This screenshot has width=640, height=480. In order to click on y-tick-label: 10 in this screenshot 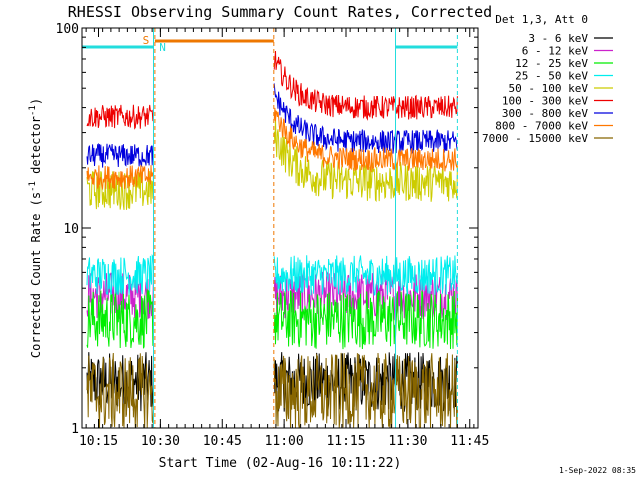, I will do `click(71, 229)`.